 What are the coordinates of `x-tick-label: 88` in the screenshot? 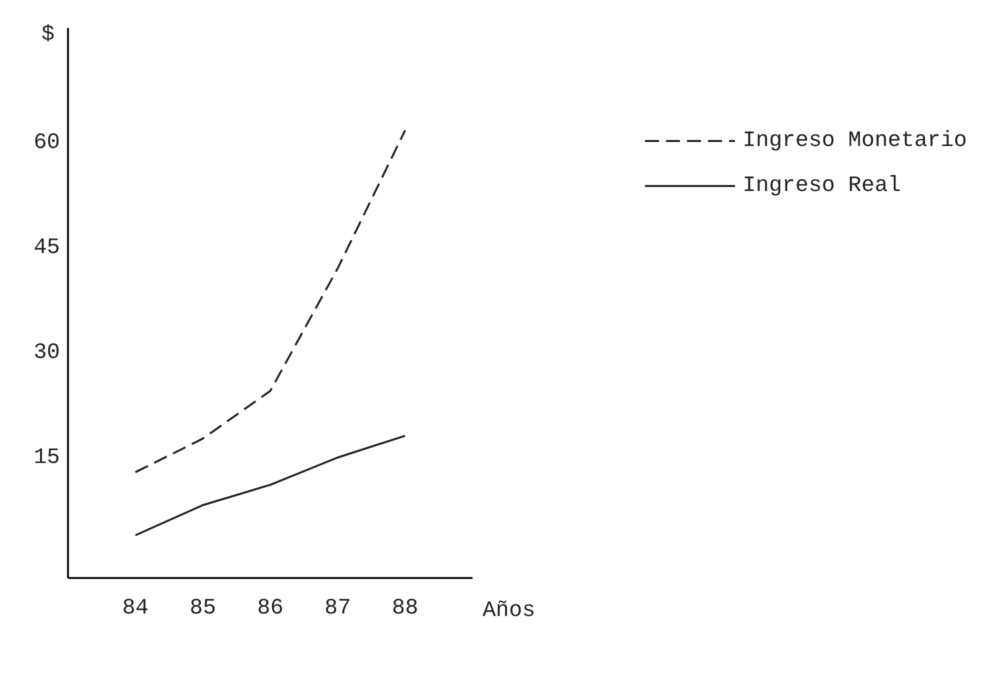 It's located at (405, 608).